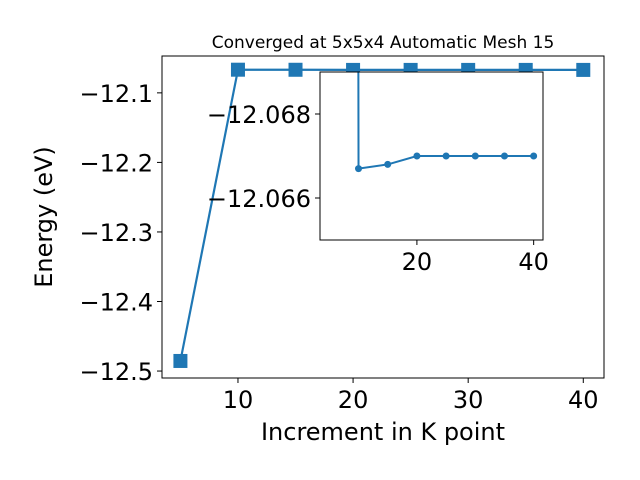  Describe the element at coordinates (116, 94) in the screenshot. I see `y-tick-label: −12.1` at that location.